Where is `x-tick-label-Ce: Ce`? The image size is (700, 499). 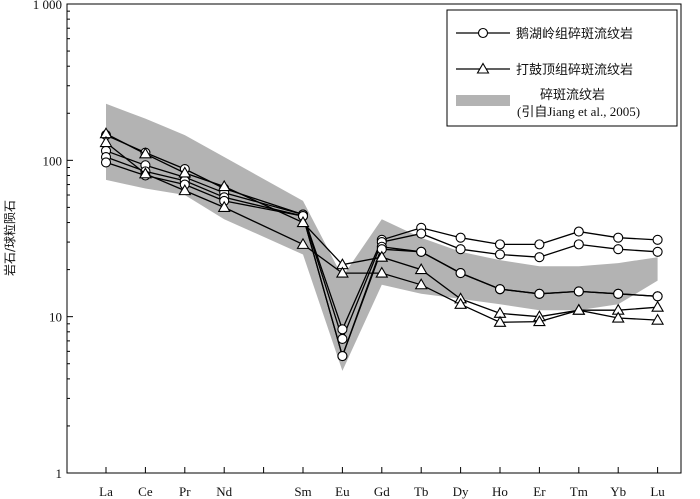 x-tick-label-Ce: Ce is located at coordinates (145, 491).